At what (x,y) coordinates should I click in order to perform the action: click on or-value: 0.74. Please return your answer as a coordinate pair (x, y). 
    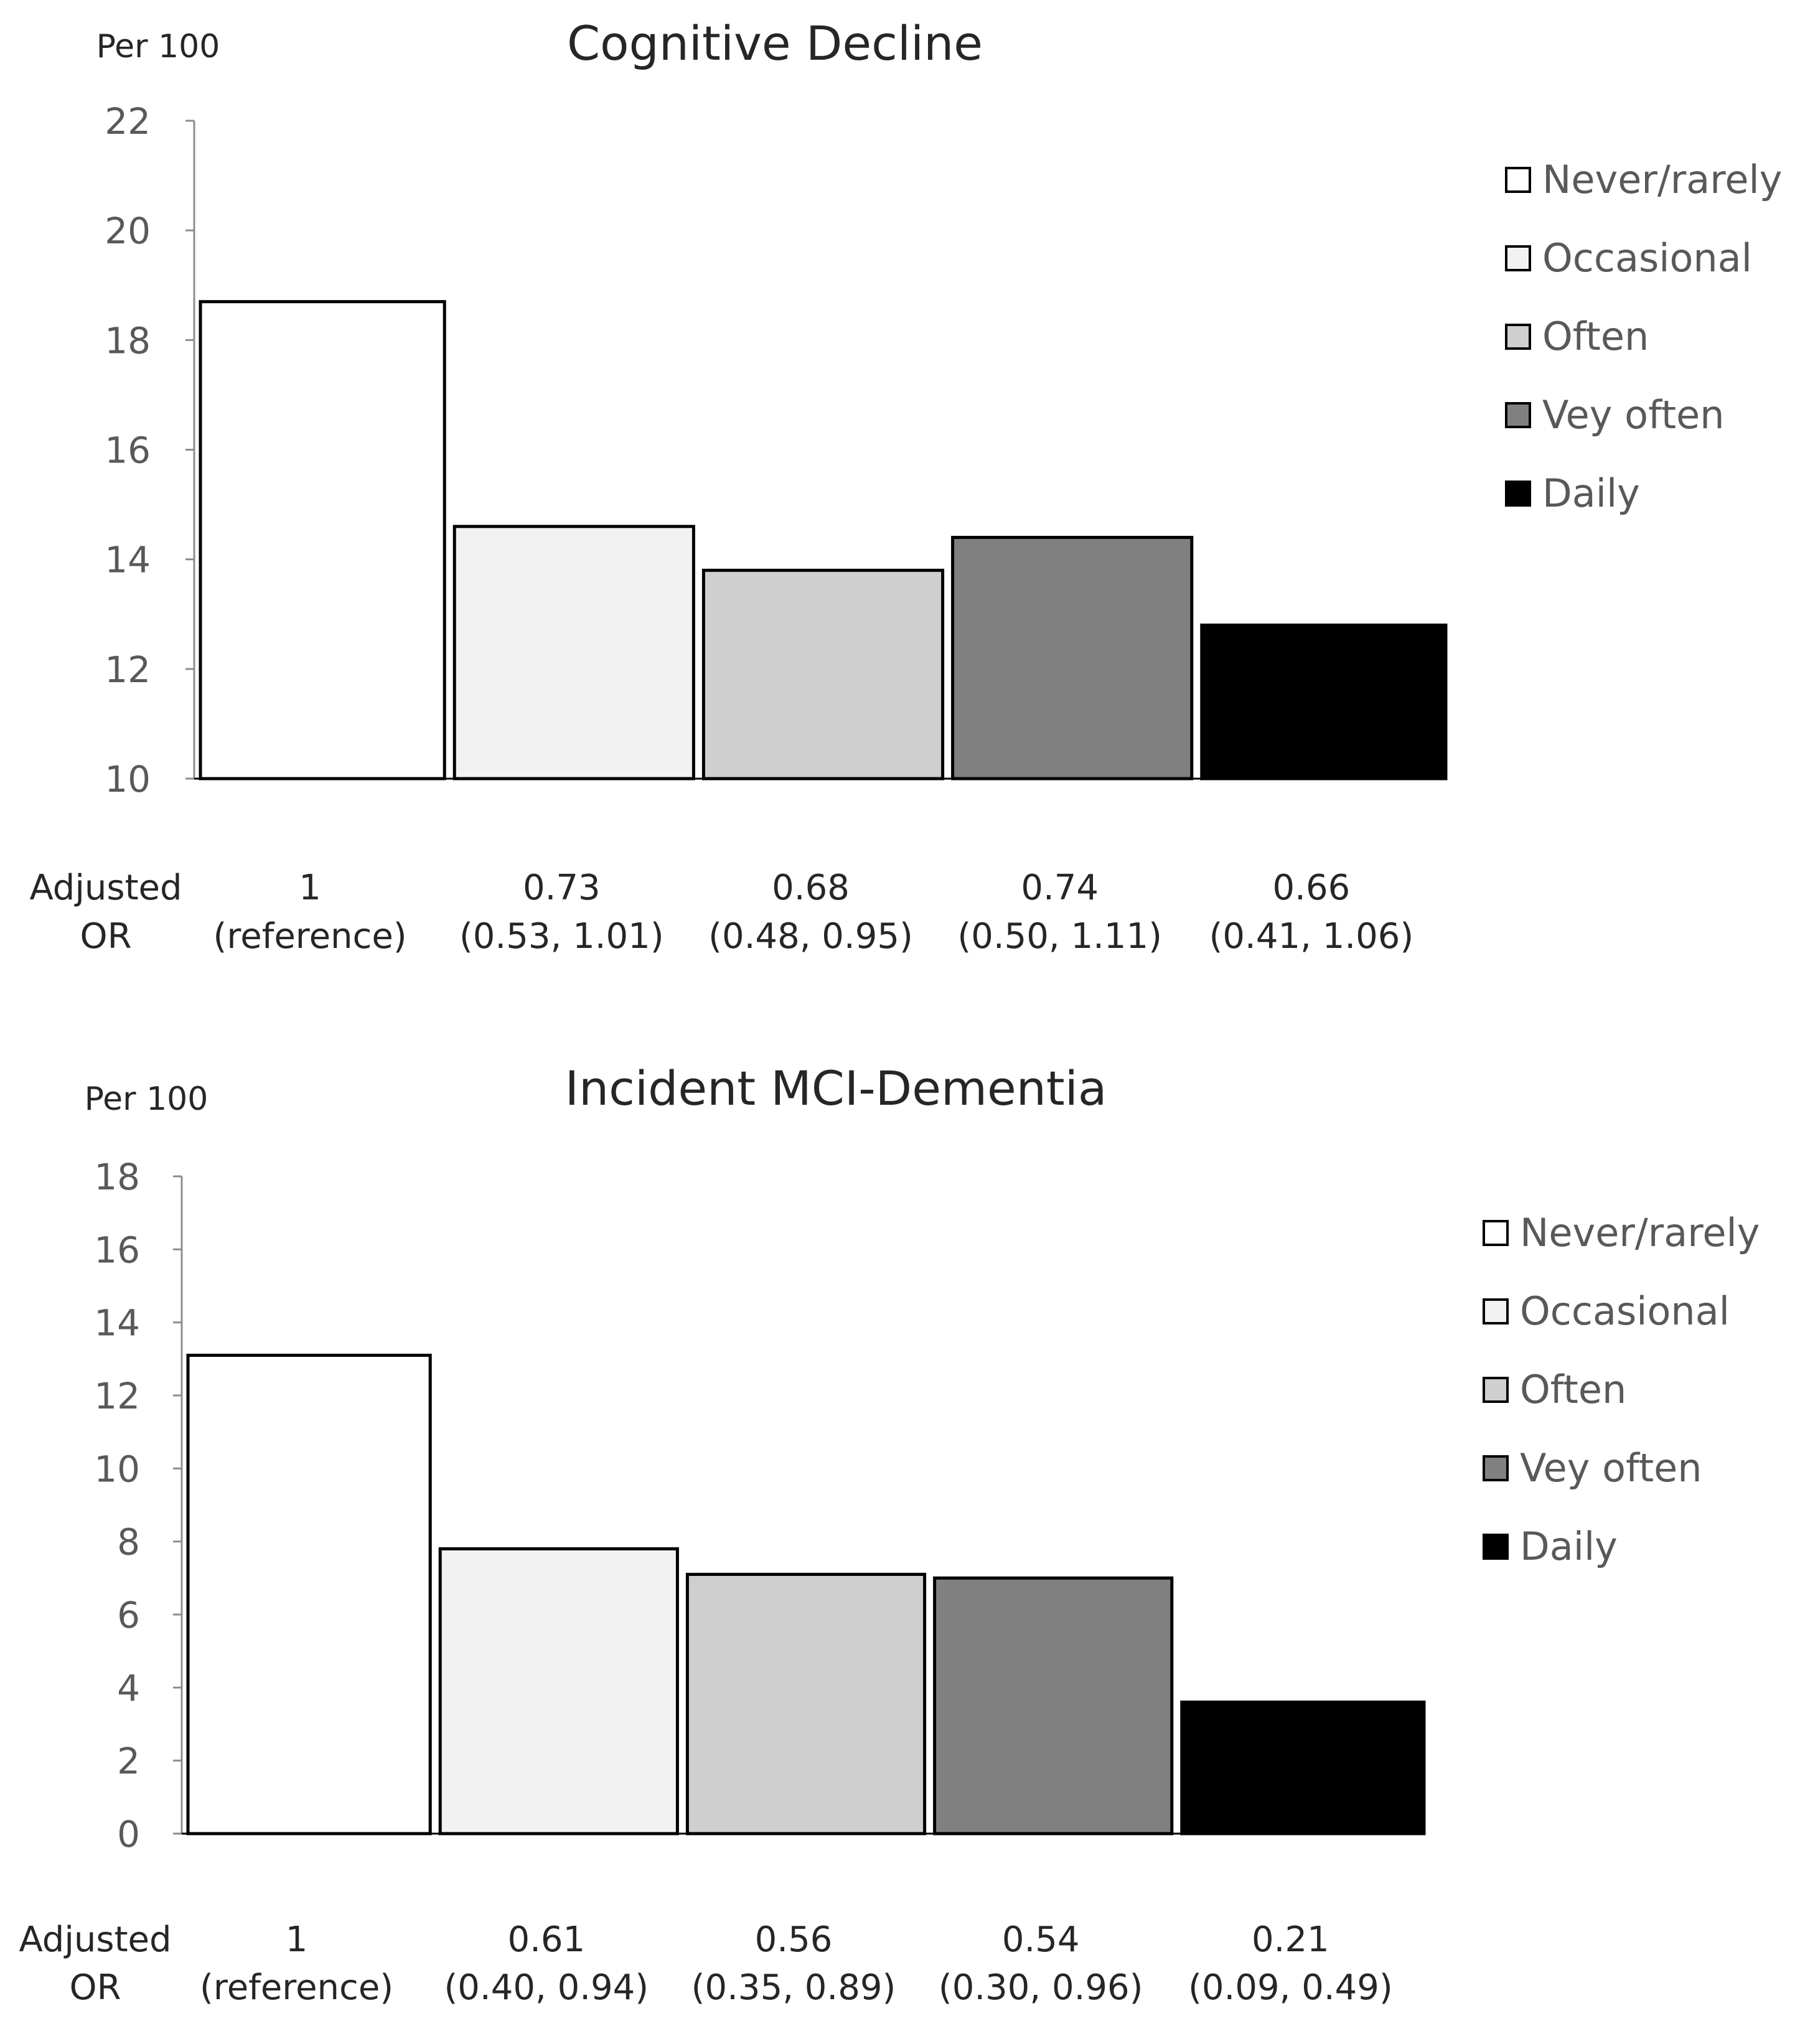
    Looking at the image, I should click on (1060, 888).